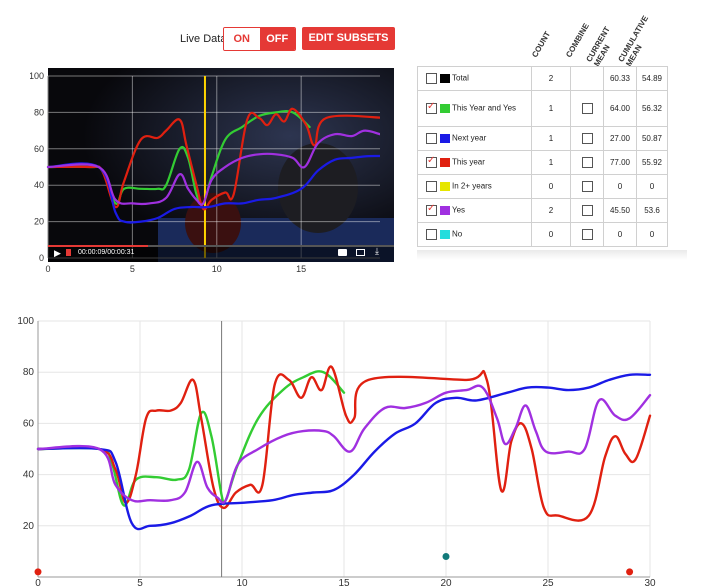  I want to click on subset-label: This year, so click(468, 162).